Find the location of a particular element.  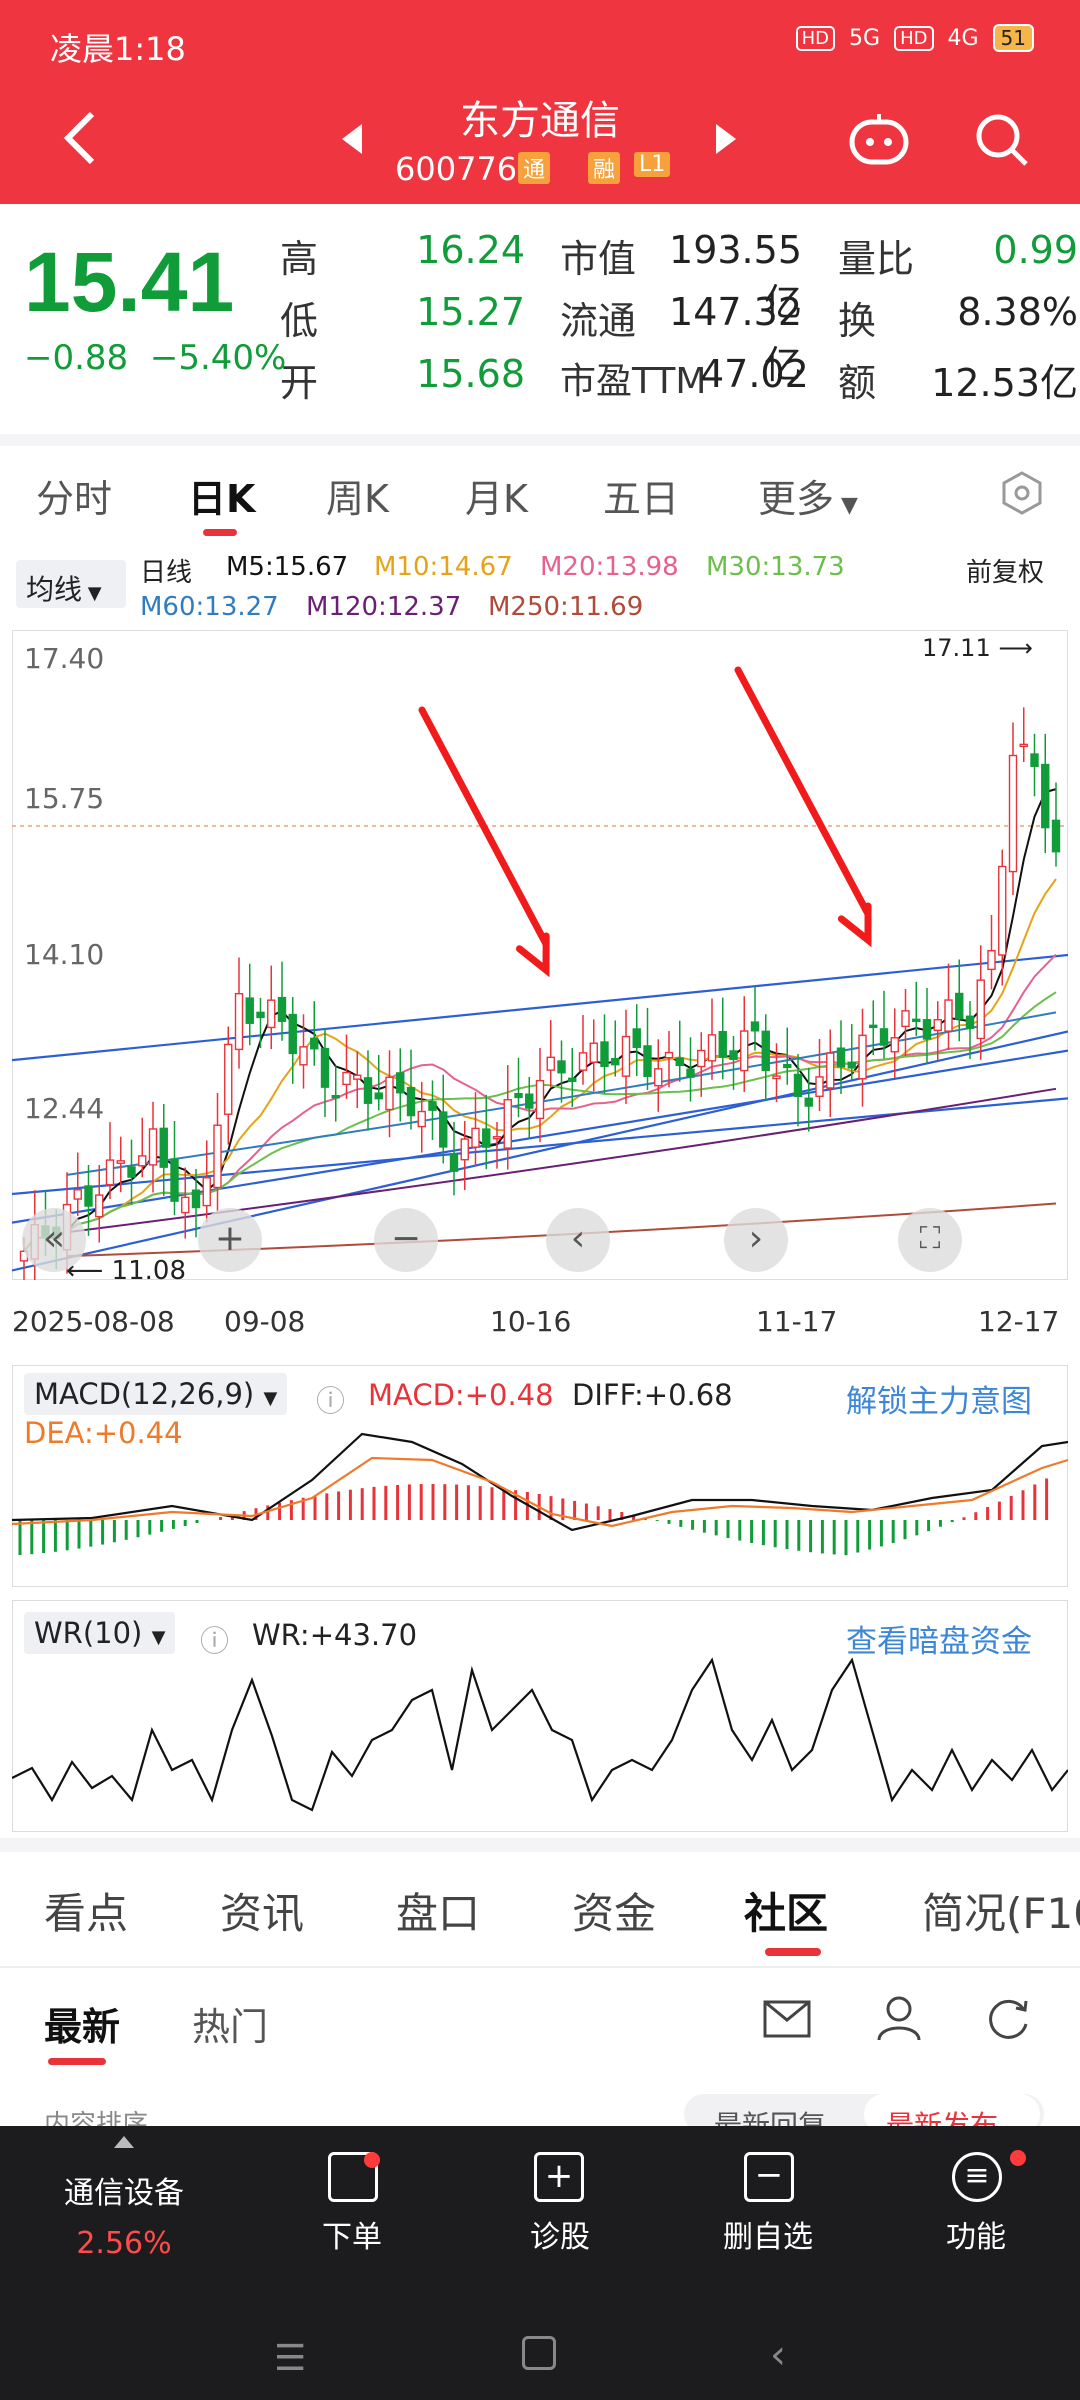

zoom-out-button: − is located at coordinates (406, 1240).